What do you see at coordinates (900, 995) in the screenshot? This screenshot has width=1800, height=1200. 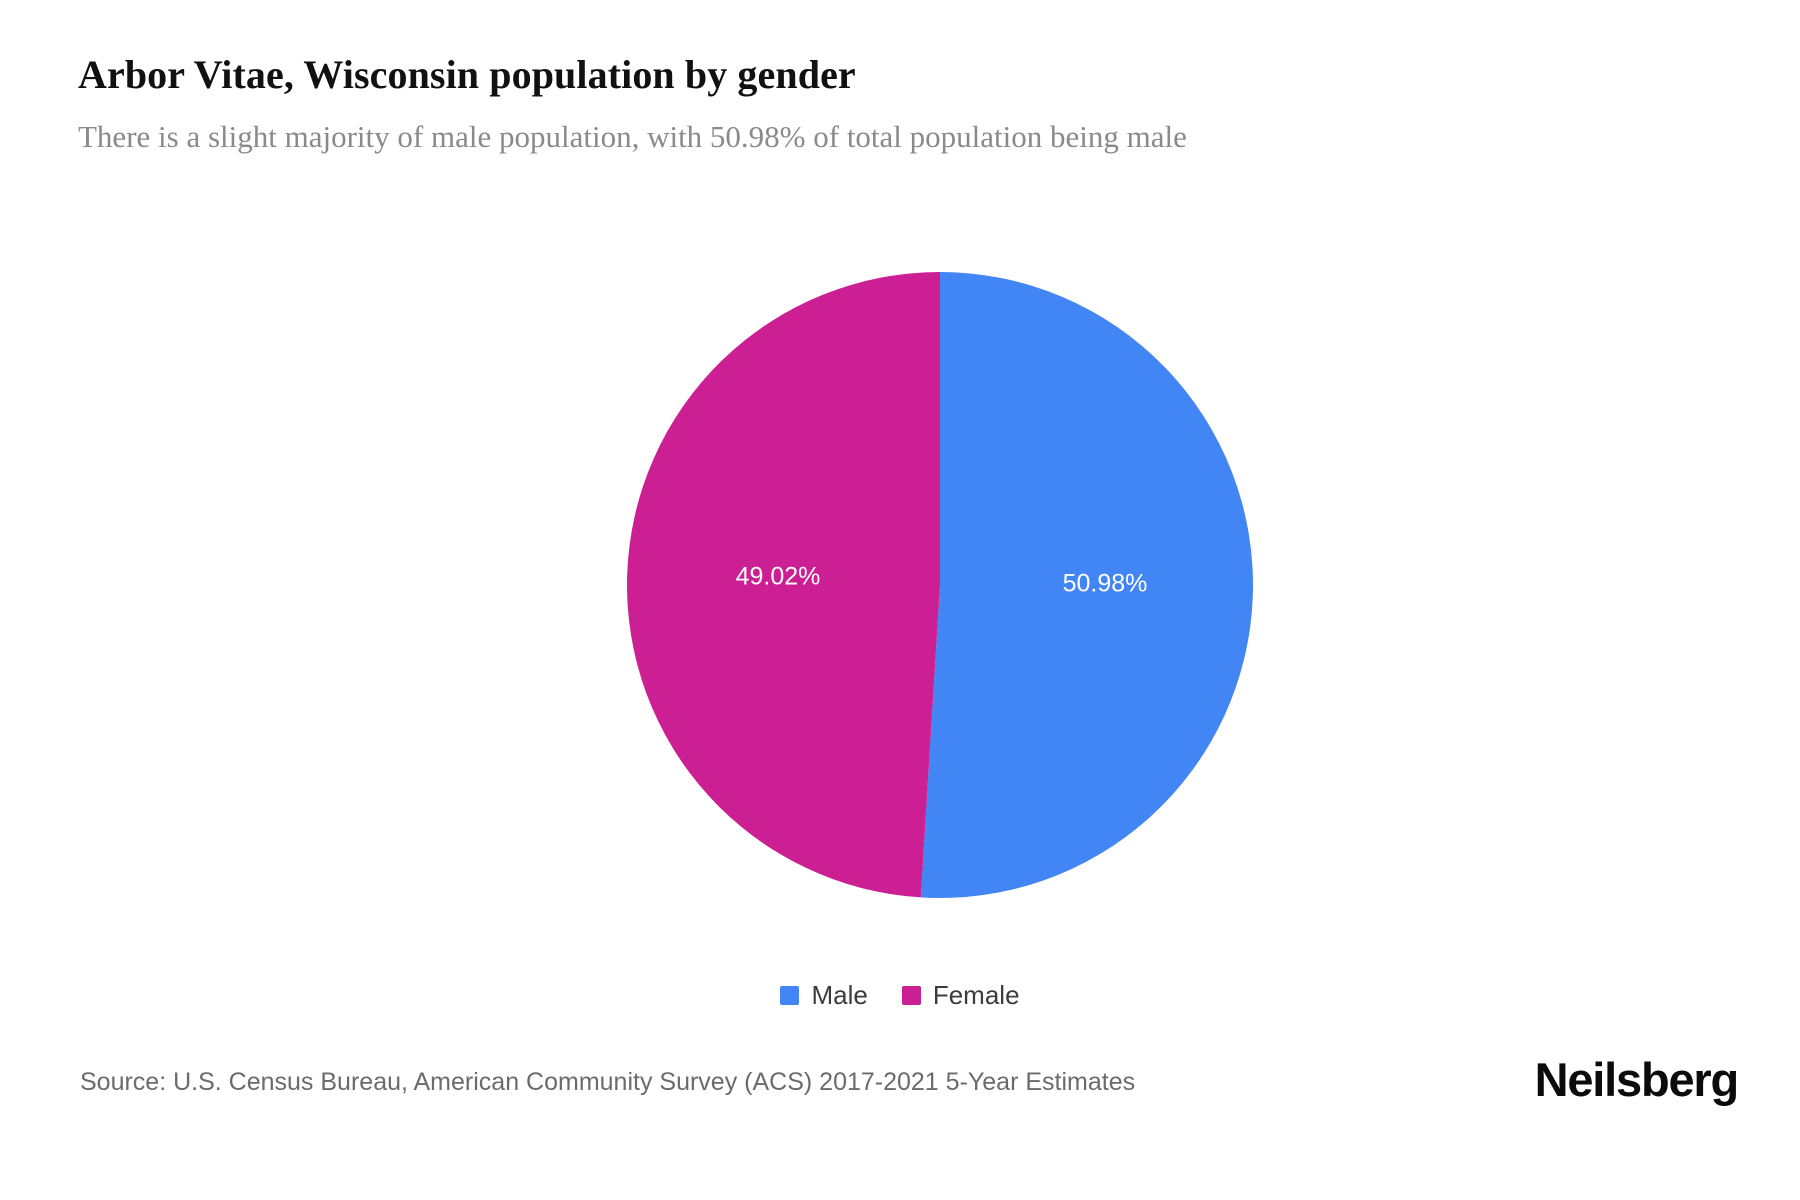 I see `chart-legend: Male Female` at bounding box center [900, 995].